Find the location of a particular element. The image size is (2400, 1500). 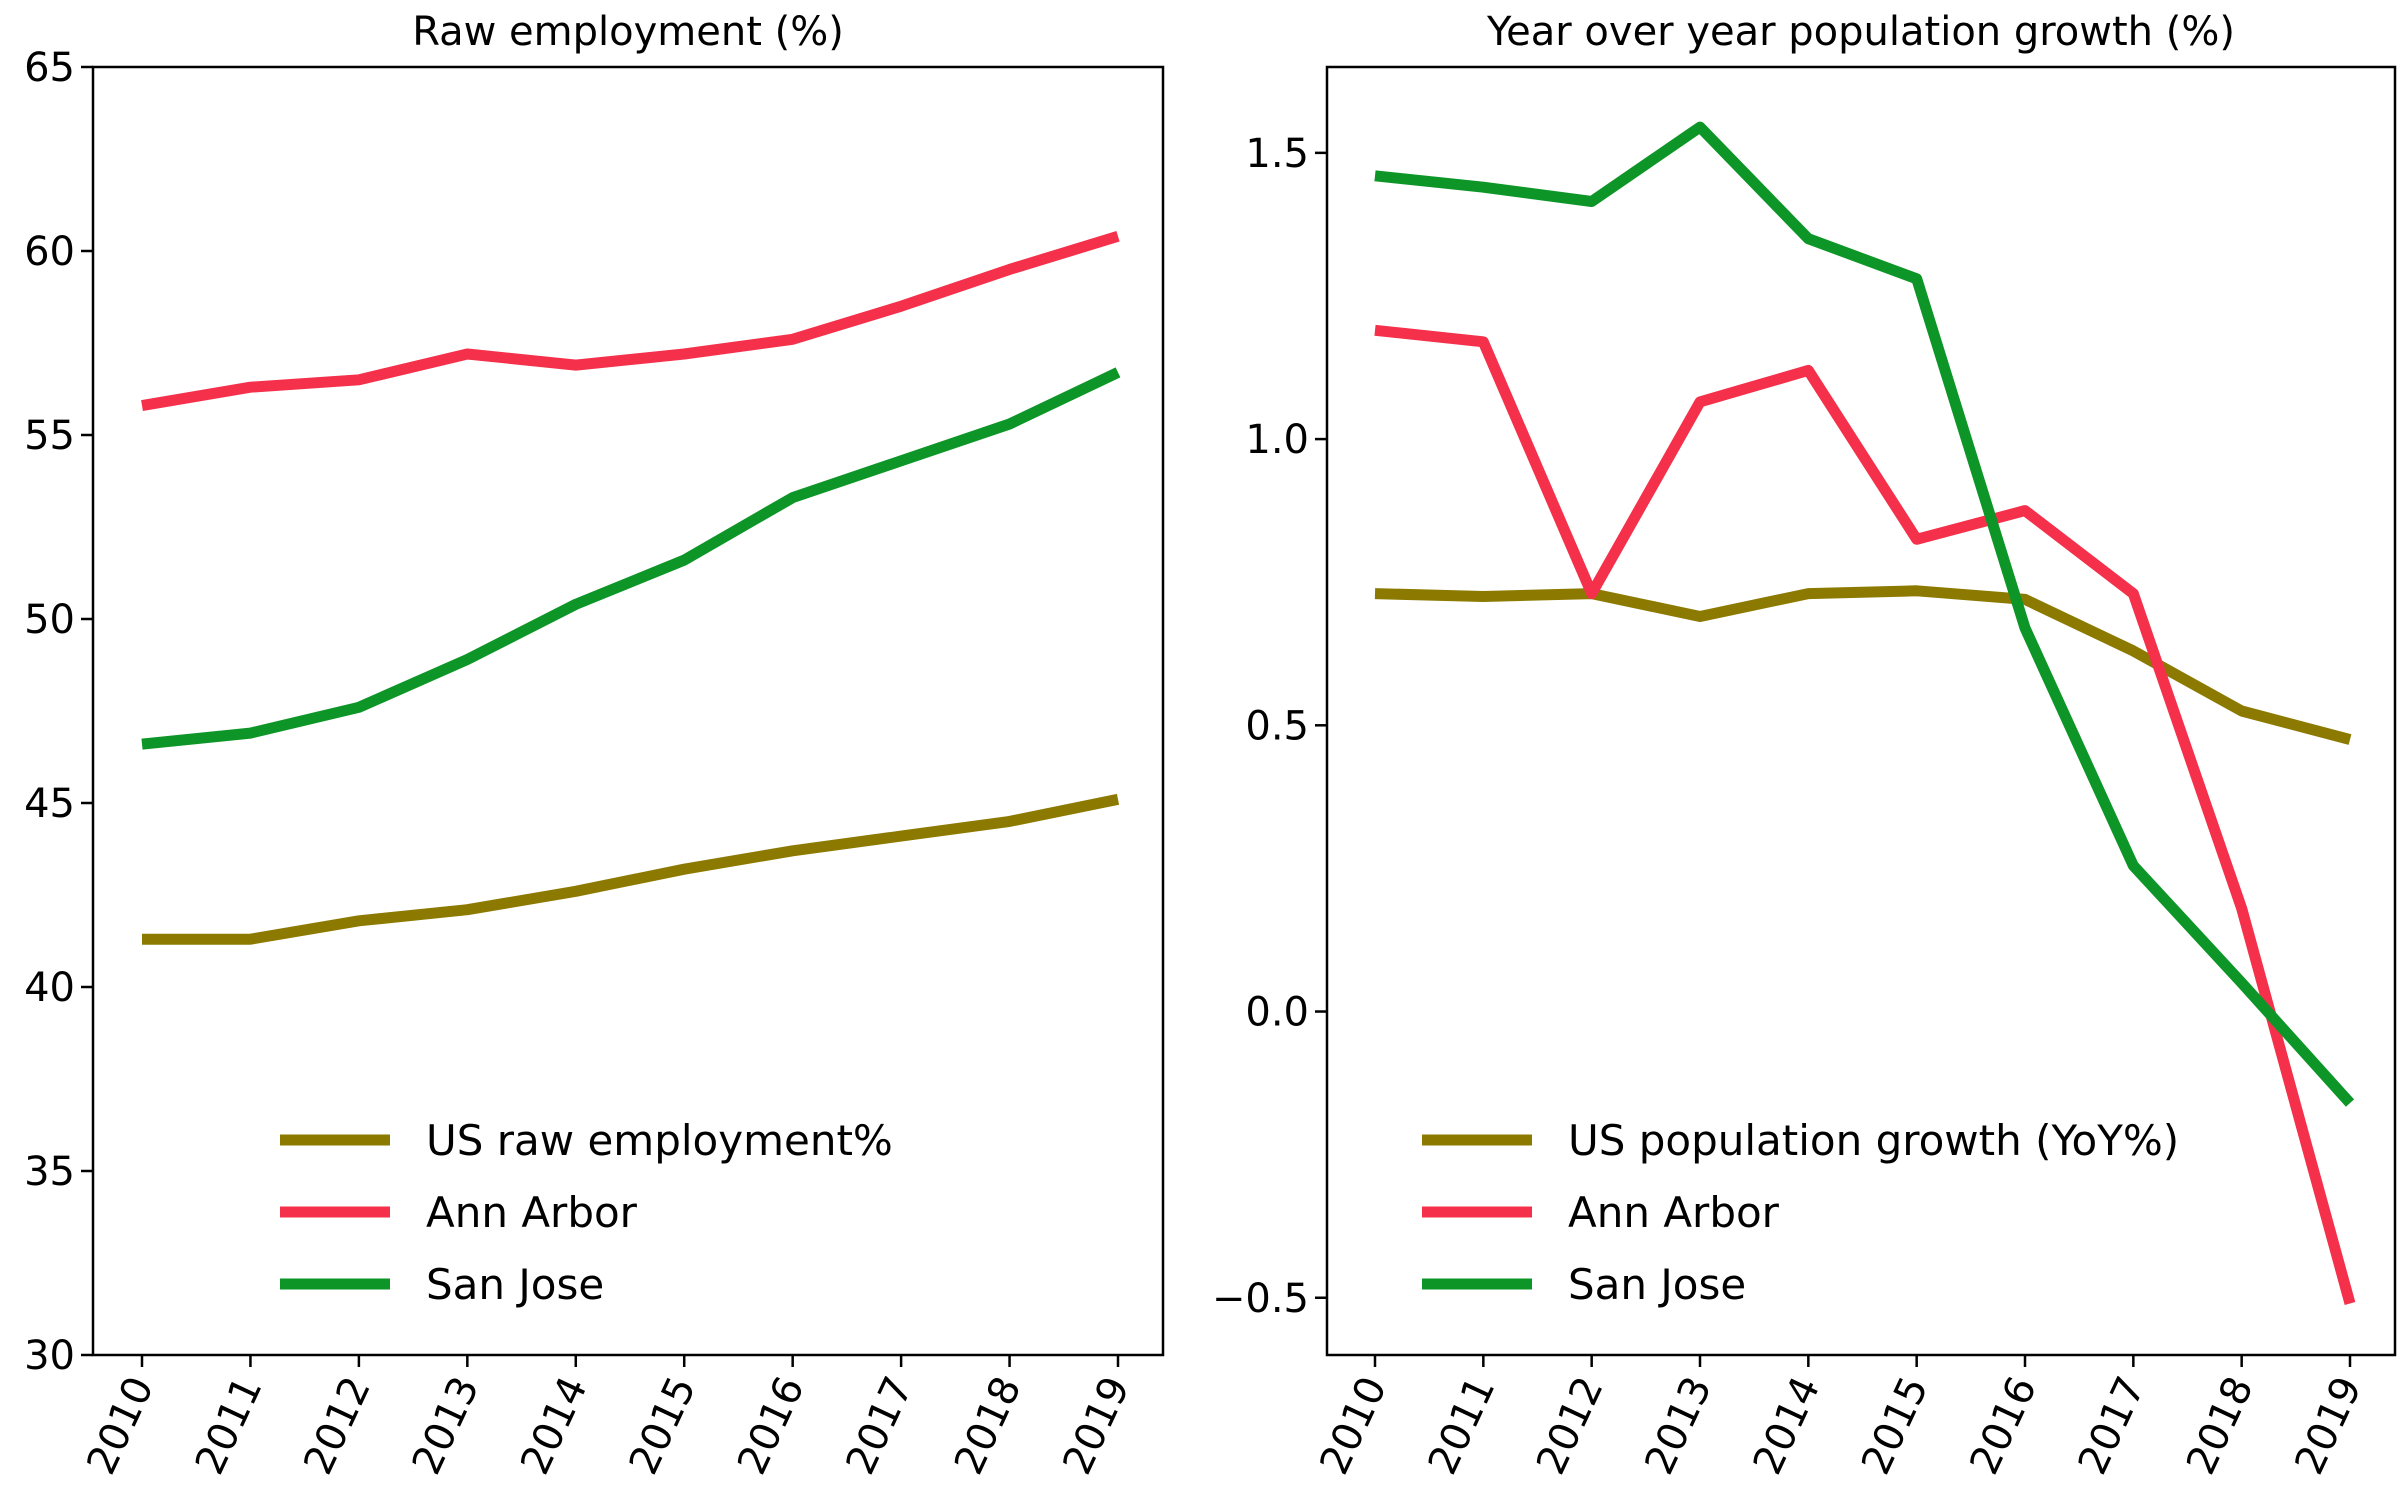

y-tick-label: 0.0 is located at coordinates (1277, 1013).